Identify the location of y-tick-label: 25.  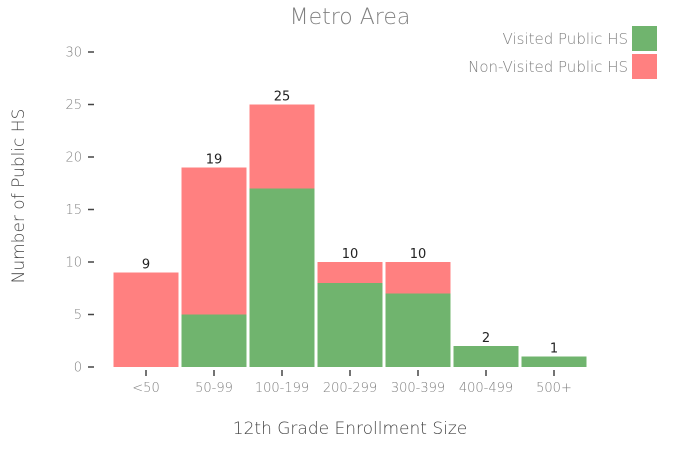
(73, 105).